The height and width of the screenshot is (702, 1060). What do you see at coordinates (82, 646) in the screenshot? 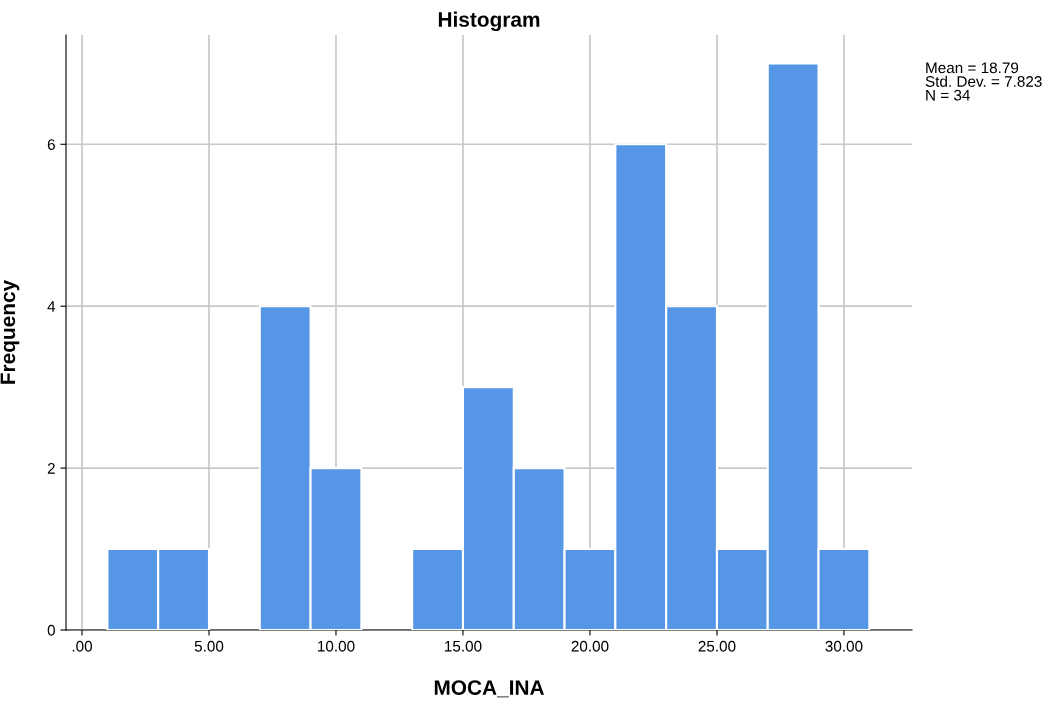
I see `x-tick-label: .00` at bounding box center [82, 646].